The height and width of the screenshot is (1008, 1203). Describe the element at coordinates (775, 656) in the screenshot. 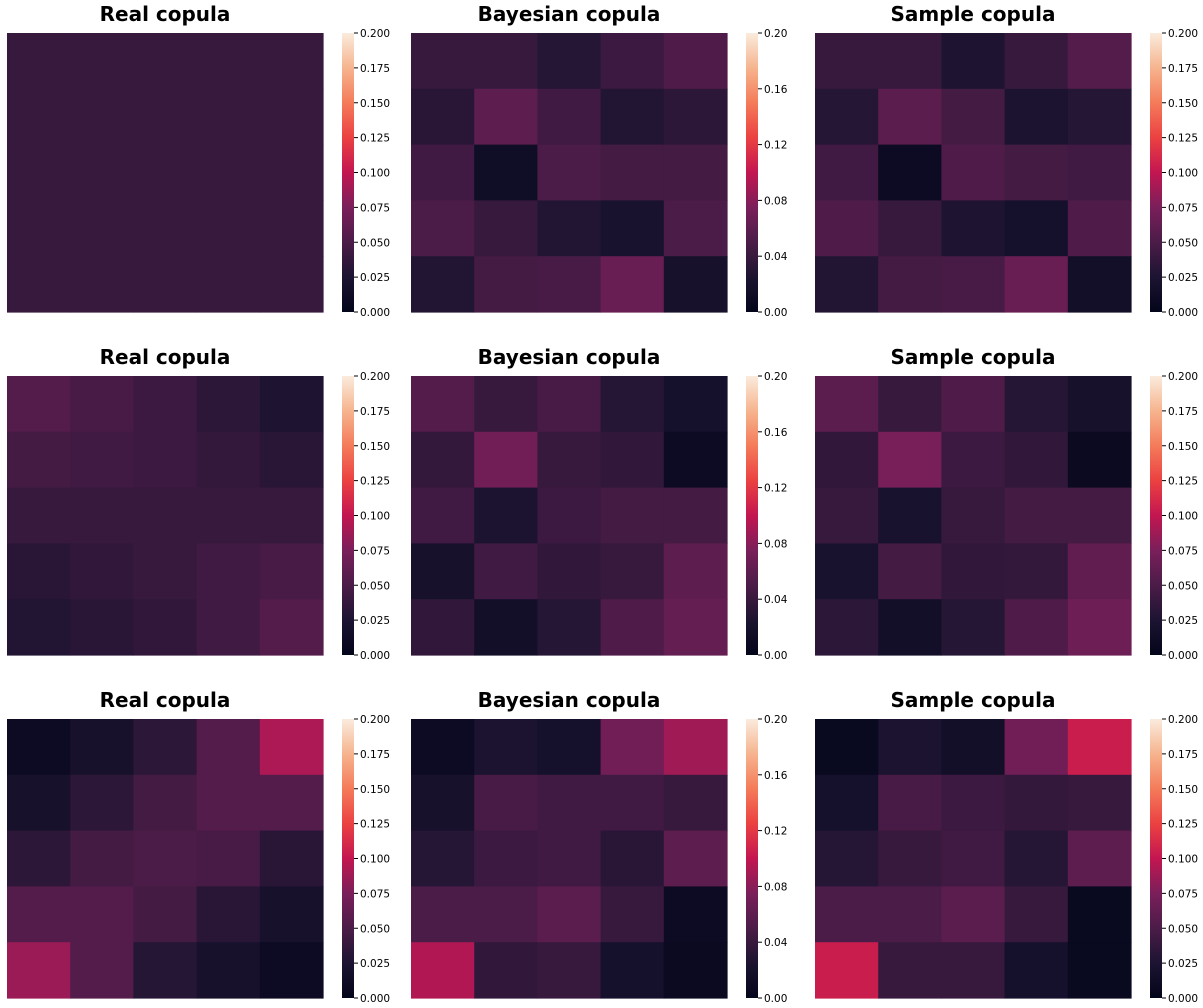

I see `colorbar-tick-label: 0.00` at that location.